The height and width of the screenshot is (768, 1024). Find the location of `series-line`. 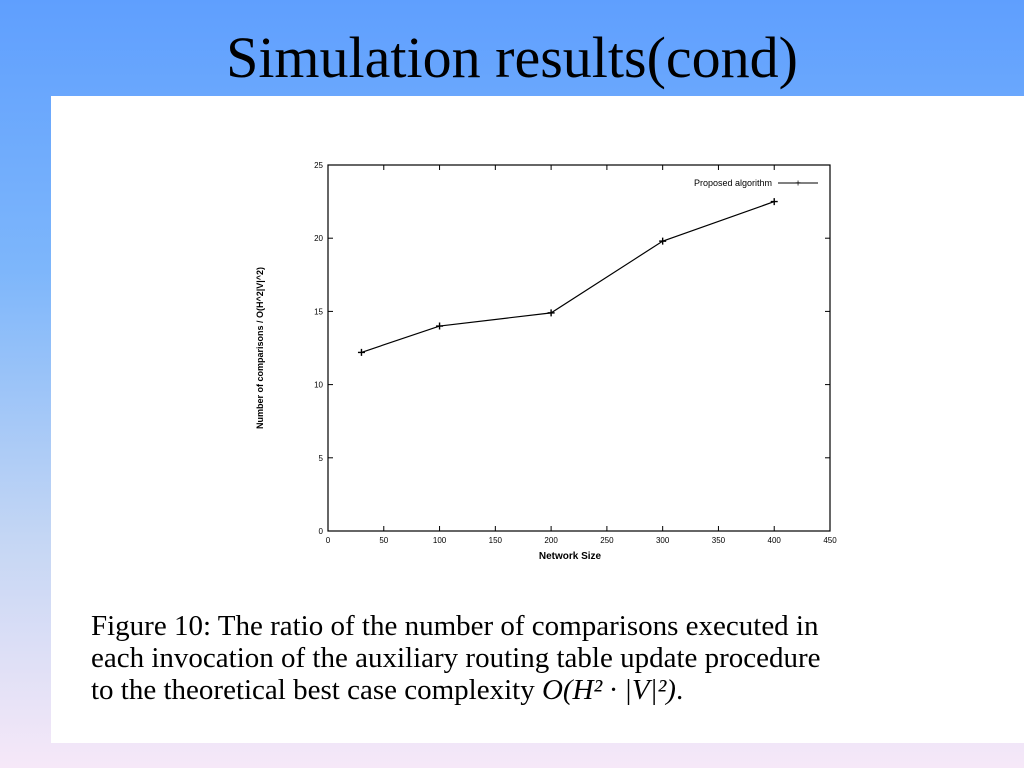

series-line is located at coordinates (568, 277).